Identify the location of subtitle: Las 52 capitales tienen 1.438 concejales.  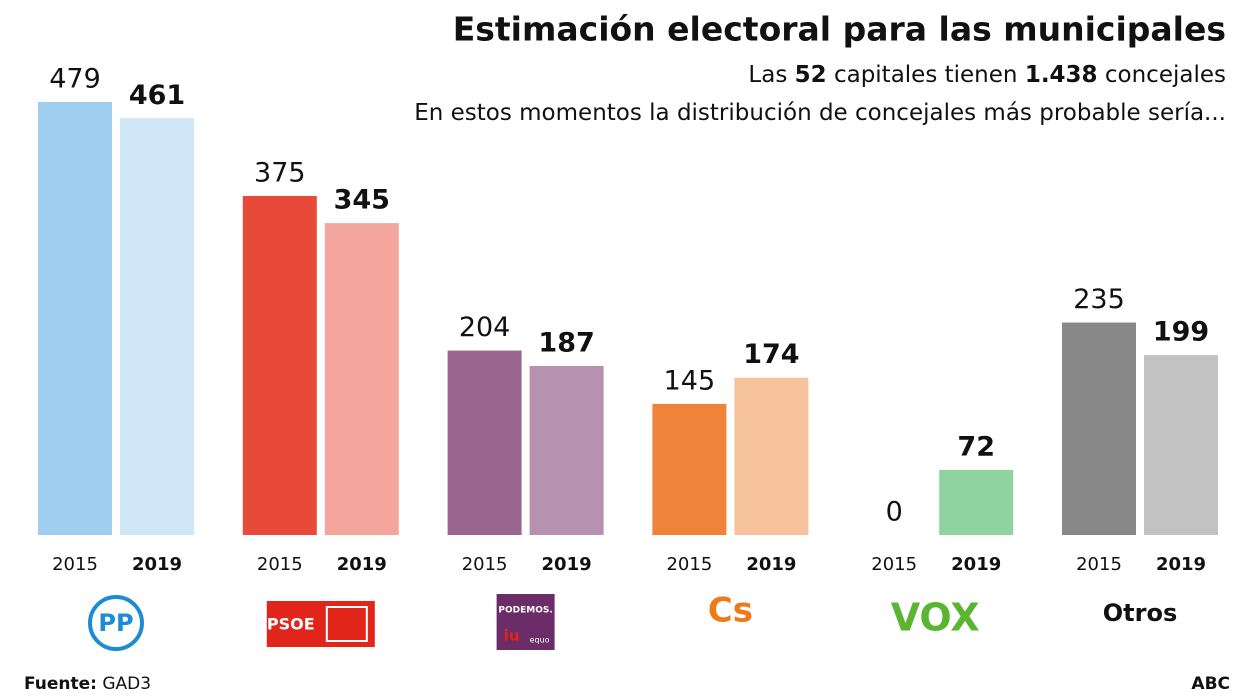
(987, 75).